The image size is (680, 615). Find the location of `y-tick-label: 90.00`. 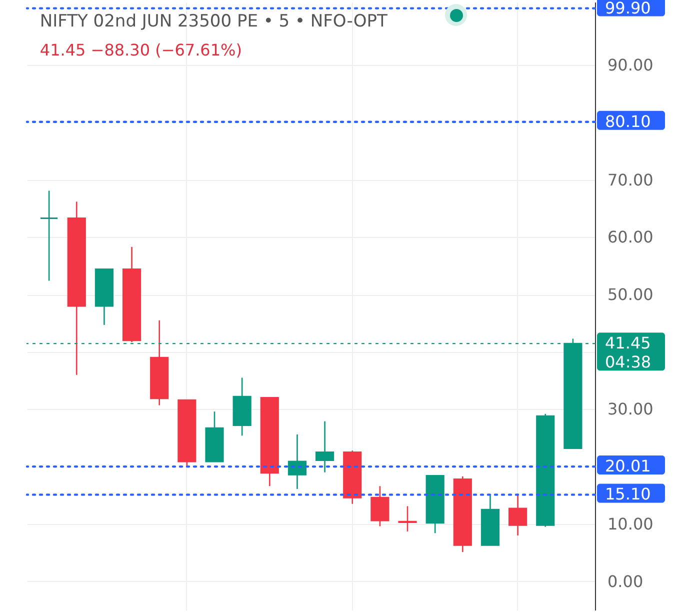

y-tick-label: 90.00 is located at coordinates (631, 65).